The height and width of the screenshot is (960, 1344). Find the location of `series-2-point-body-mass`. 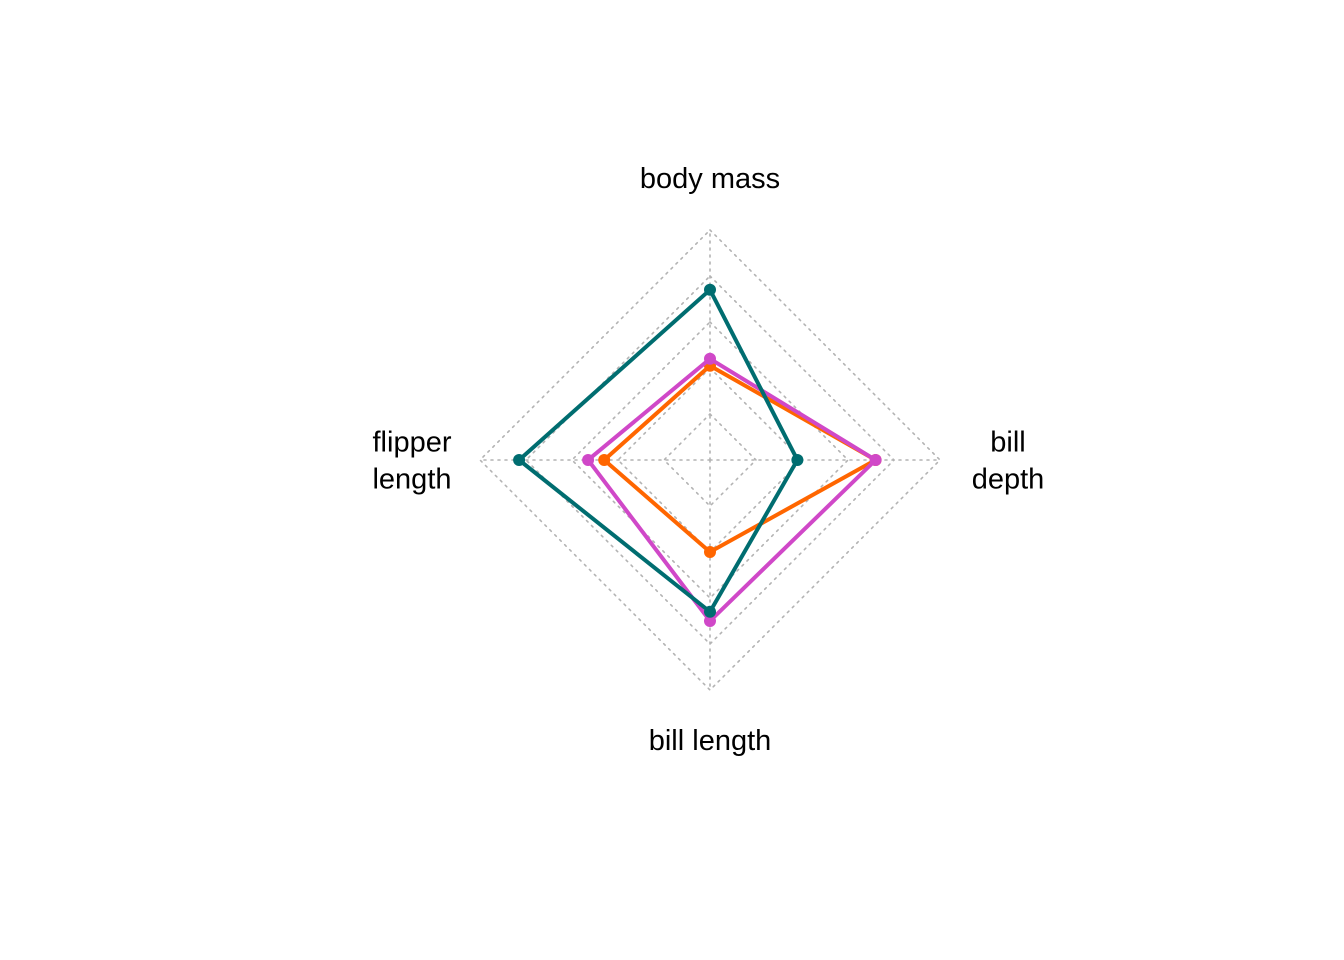

series-2-point-body-mass is located at coordinates (710, 358).